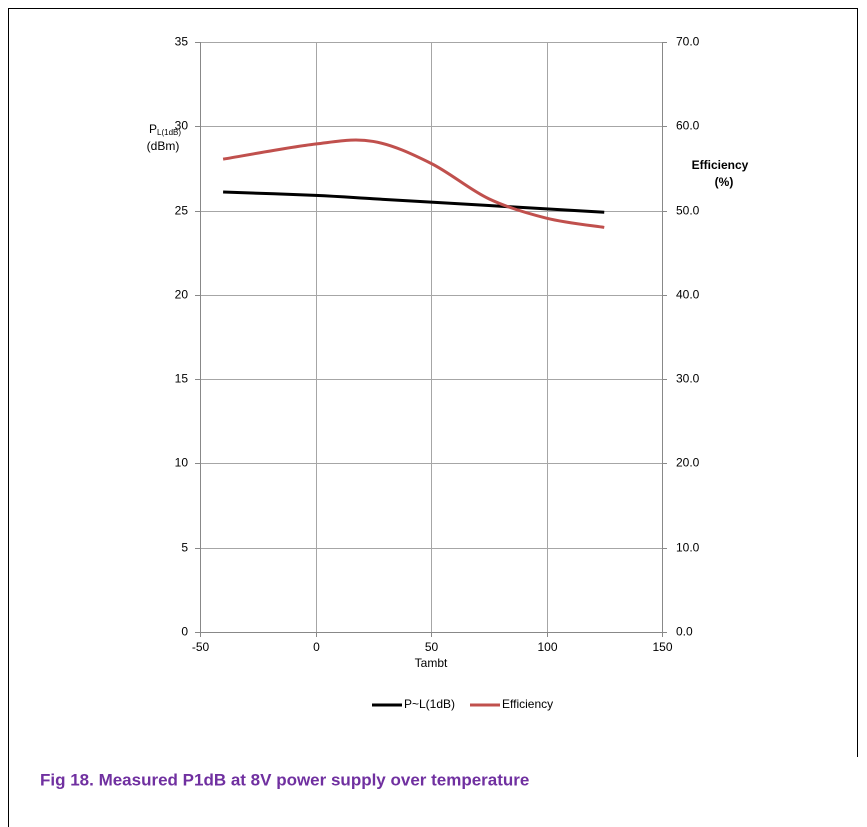  I want to click on y2-tick-label: 20.0, so click(688, 463).